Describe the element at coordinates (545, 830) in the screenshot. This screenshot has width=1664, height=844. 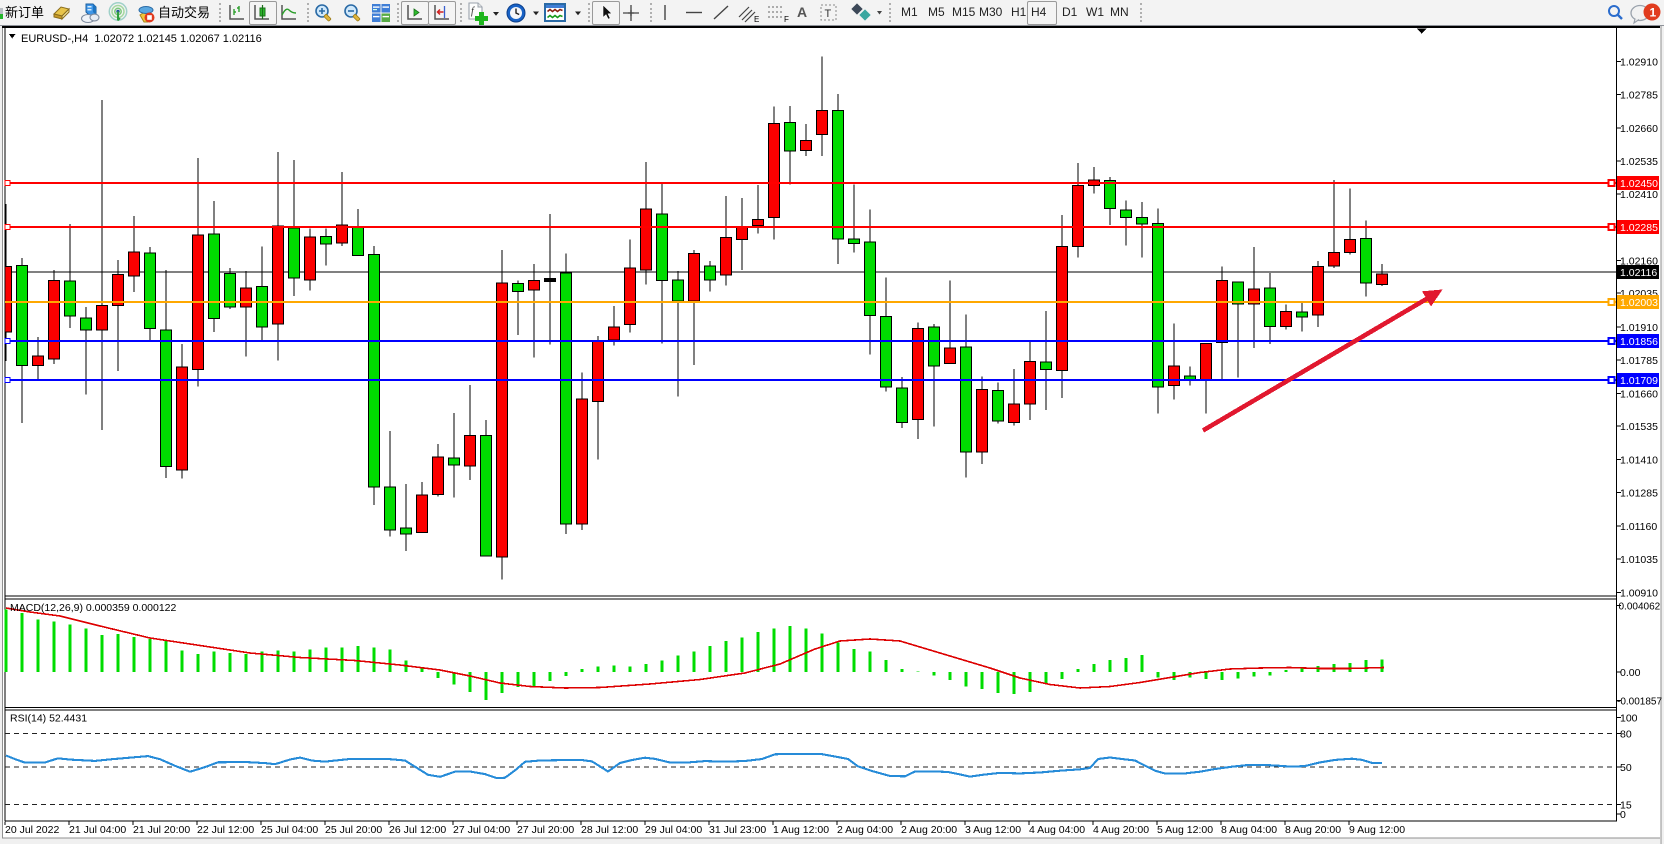
I see `svg-text: 27 Jul 20:00` at that location.